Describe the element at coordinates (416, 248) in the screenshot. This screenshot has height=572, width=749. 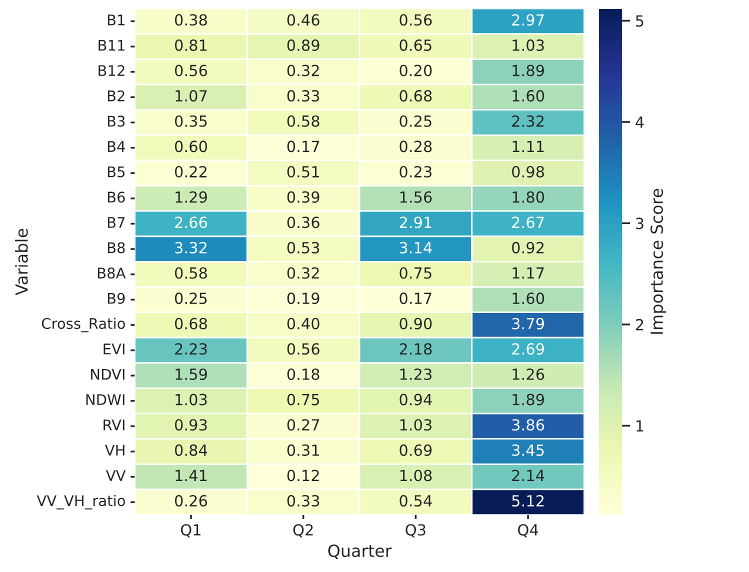
I see `data-label: 3.14` at that location.